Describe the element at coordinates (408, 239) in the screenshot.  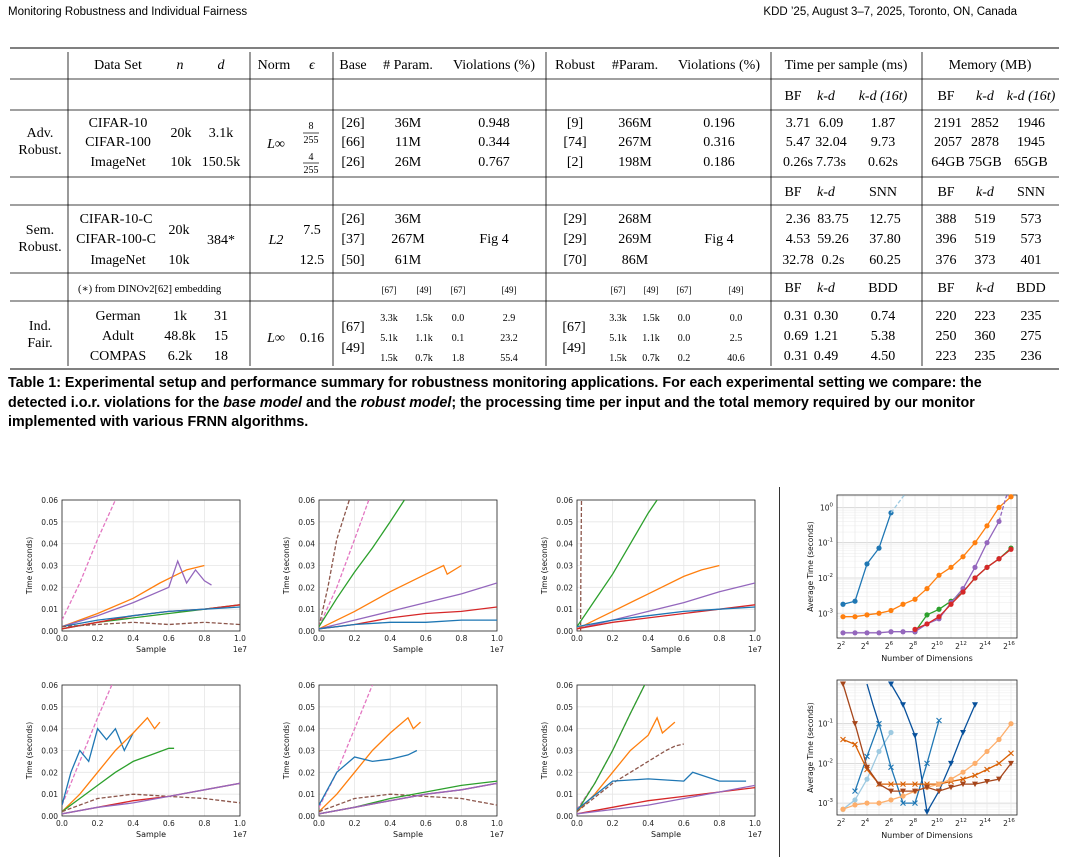
I see `base-param: 267M` at that location.